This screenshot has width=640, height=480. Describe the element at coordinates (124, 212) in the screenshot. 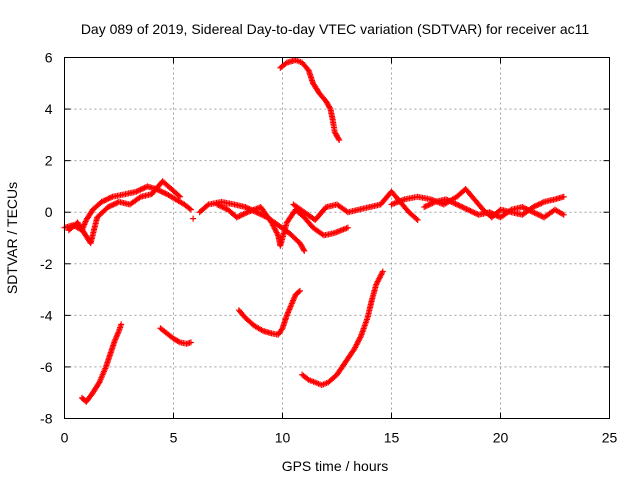

I see `series-arc-baseline-early-b` at that location.